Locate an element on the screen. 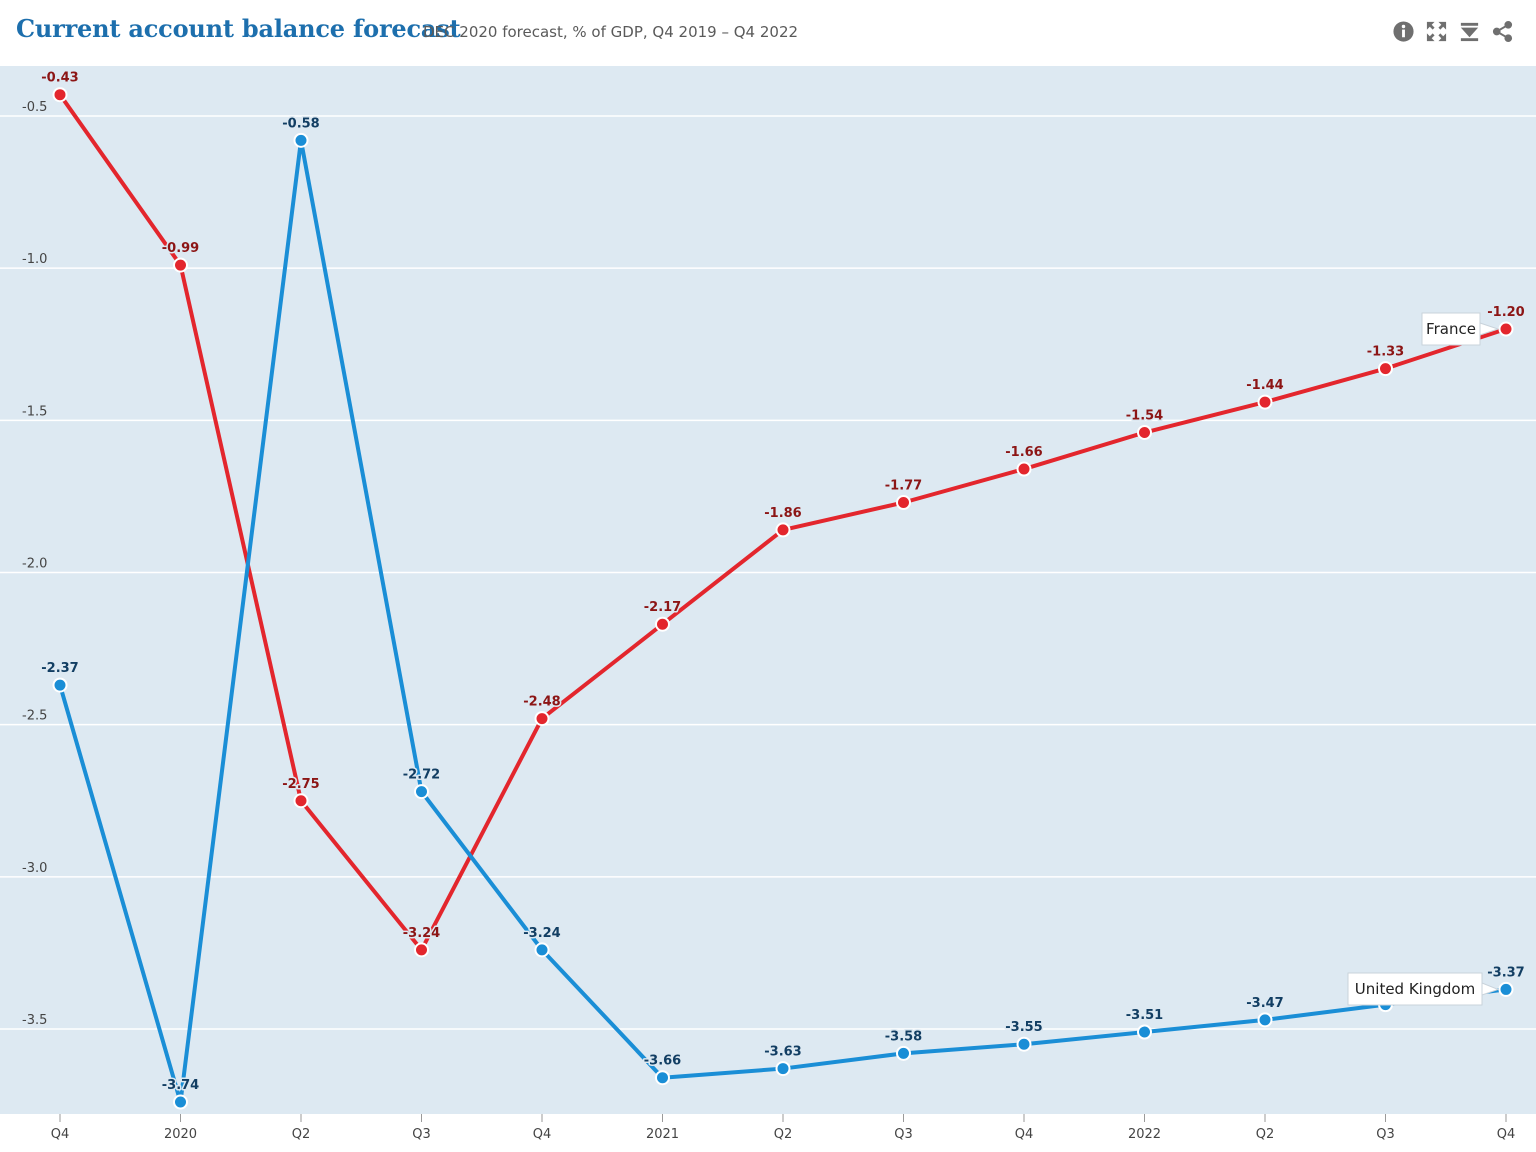  data-label-united-kingdom: -3.55 is located at coordinates (1023, 1027).